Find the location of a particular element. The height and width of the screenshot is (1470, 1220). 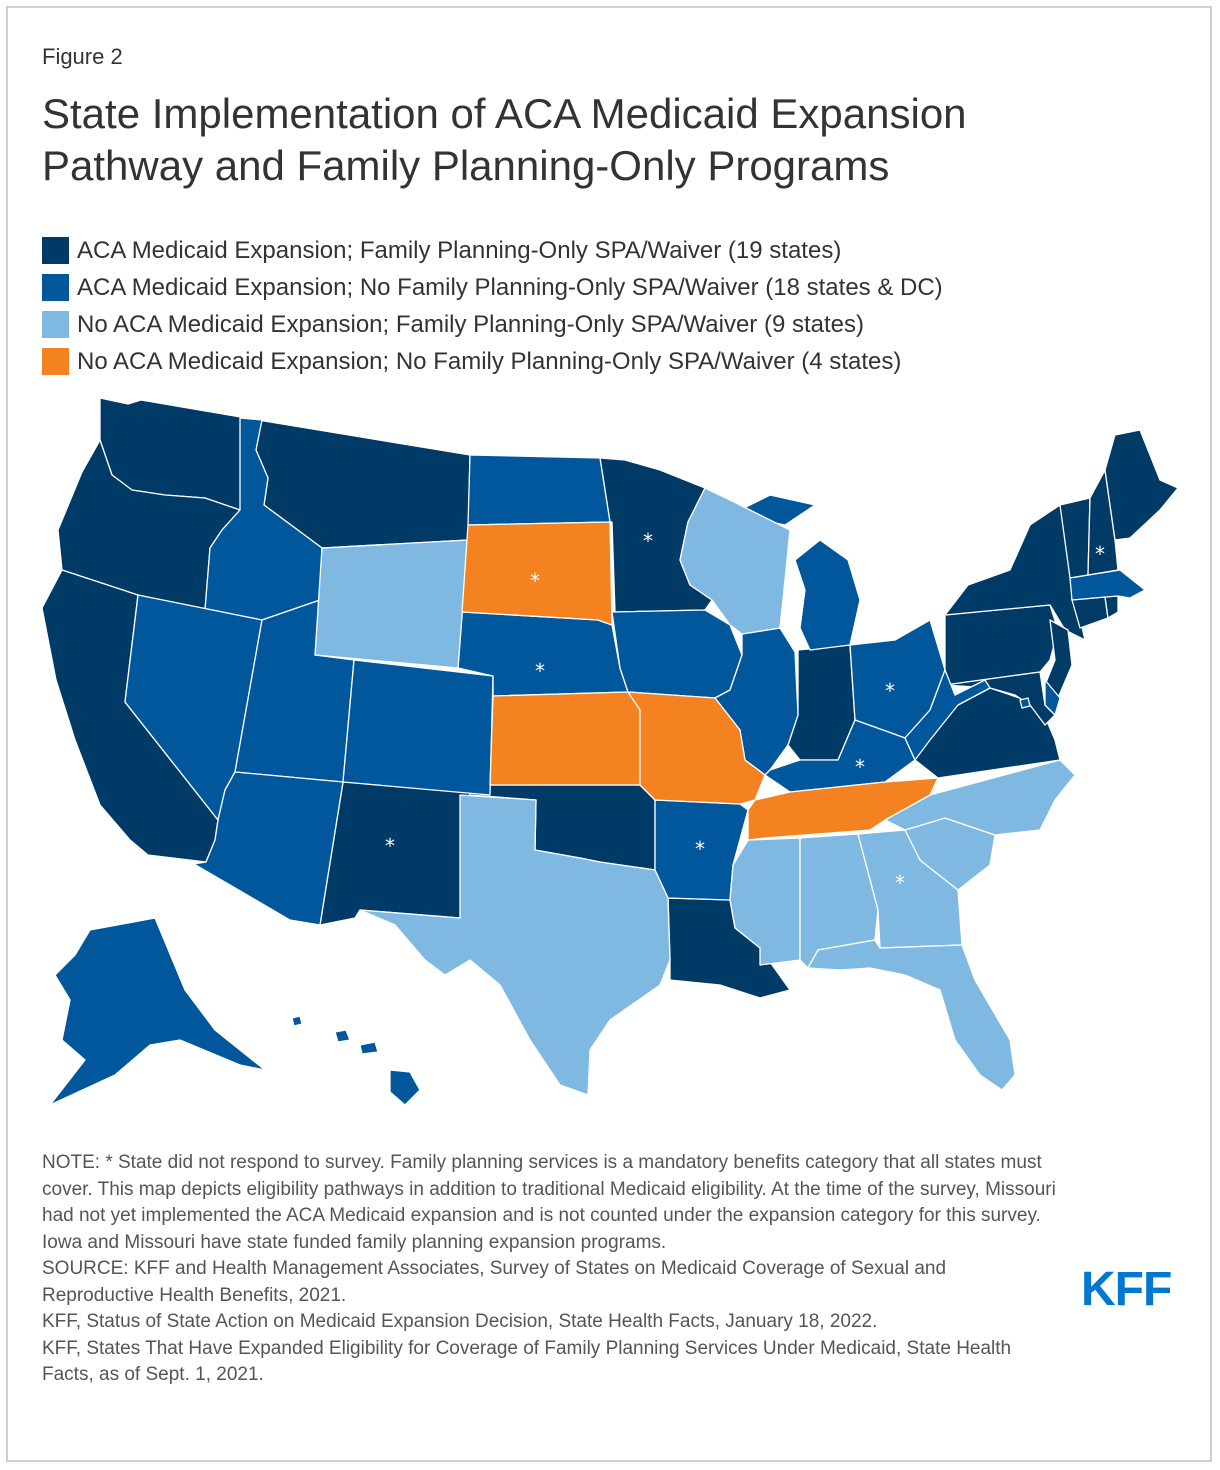

state-fl is located at coordinates (911, 1015).